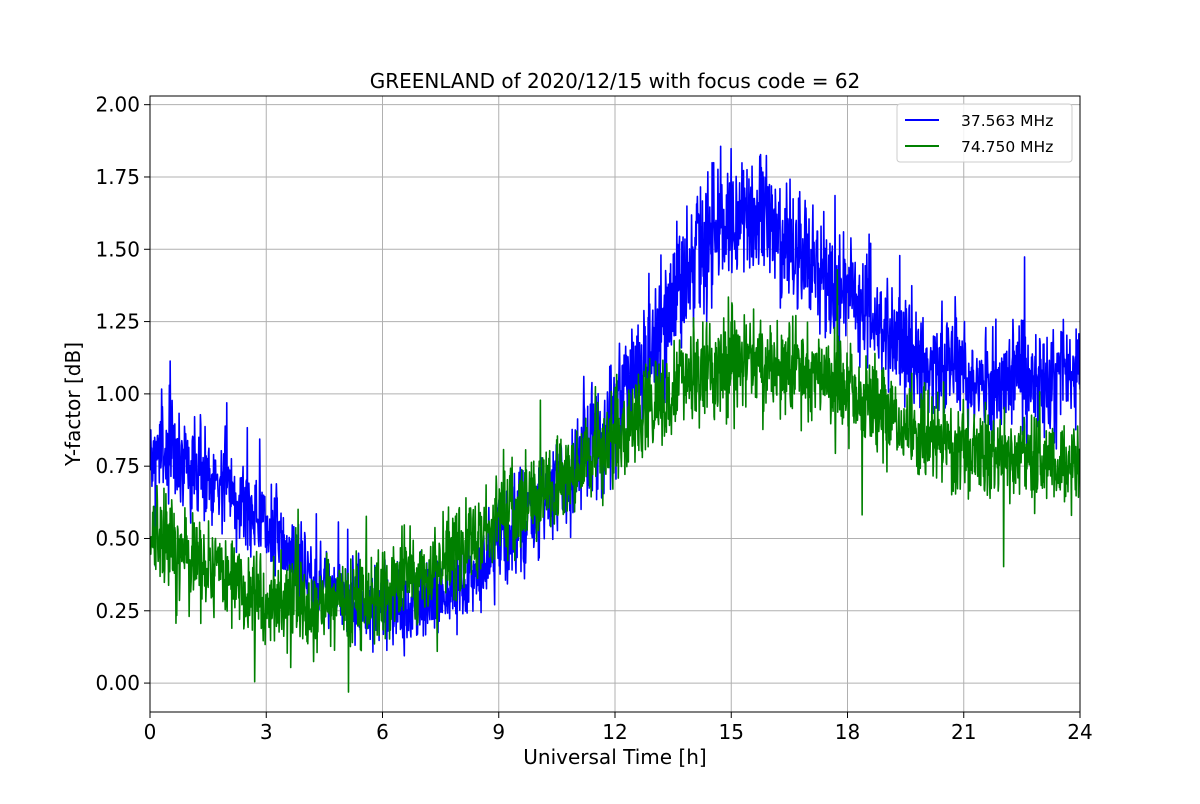 The image size is (1200, 804). What do you see at coordinates (73, 404) in the screenshot?
I see `y-axis-title: Y-factor [dB]` at bounding box center [73, 404].